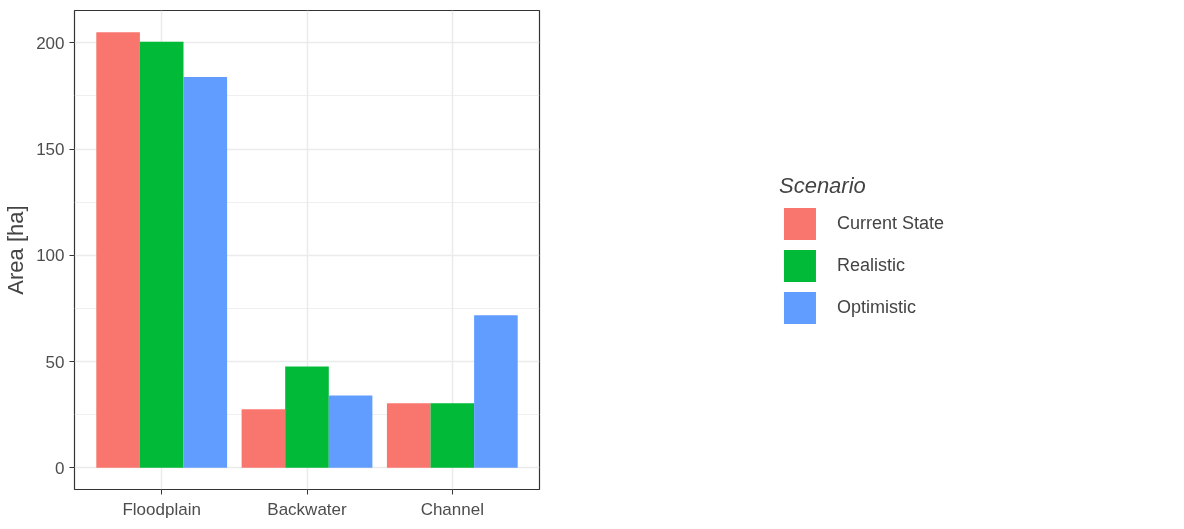 The height and width of the screenshot is (529, 1184). Describe the element at coordinates (60, 468) in the screenshot. I see `y-tick-label: 0` at that location.